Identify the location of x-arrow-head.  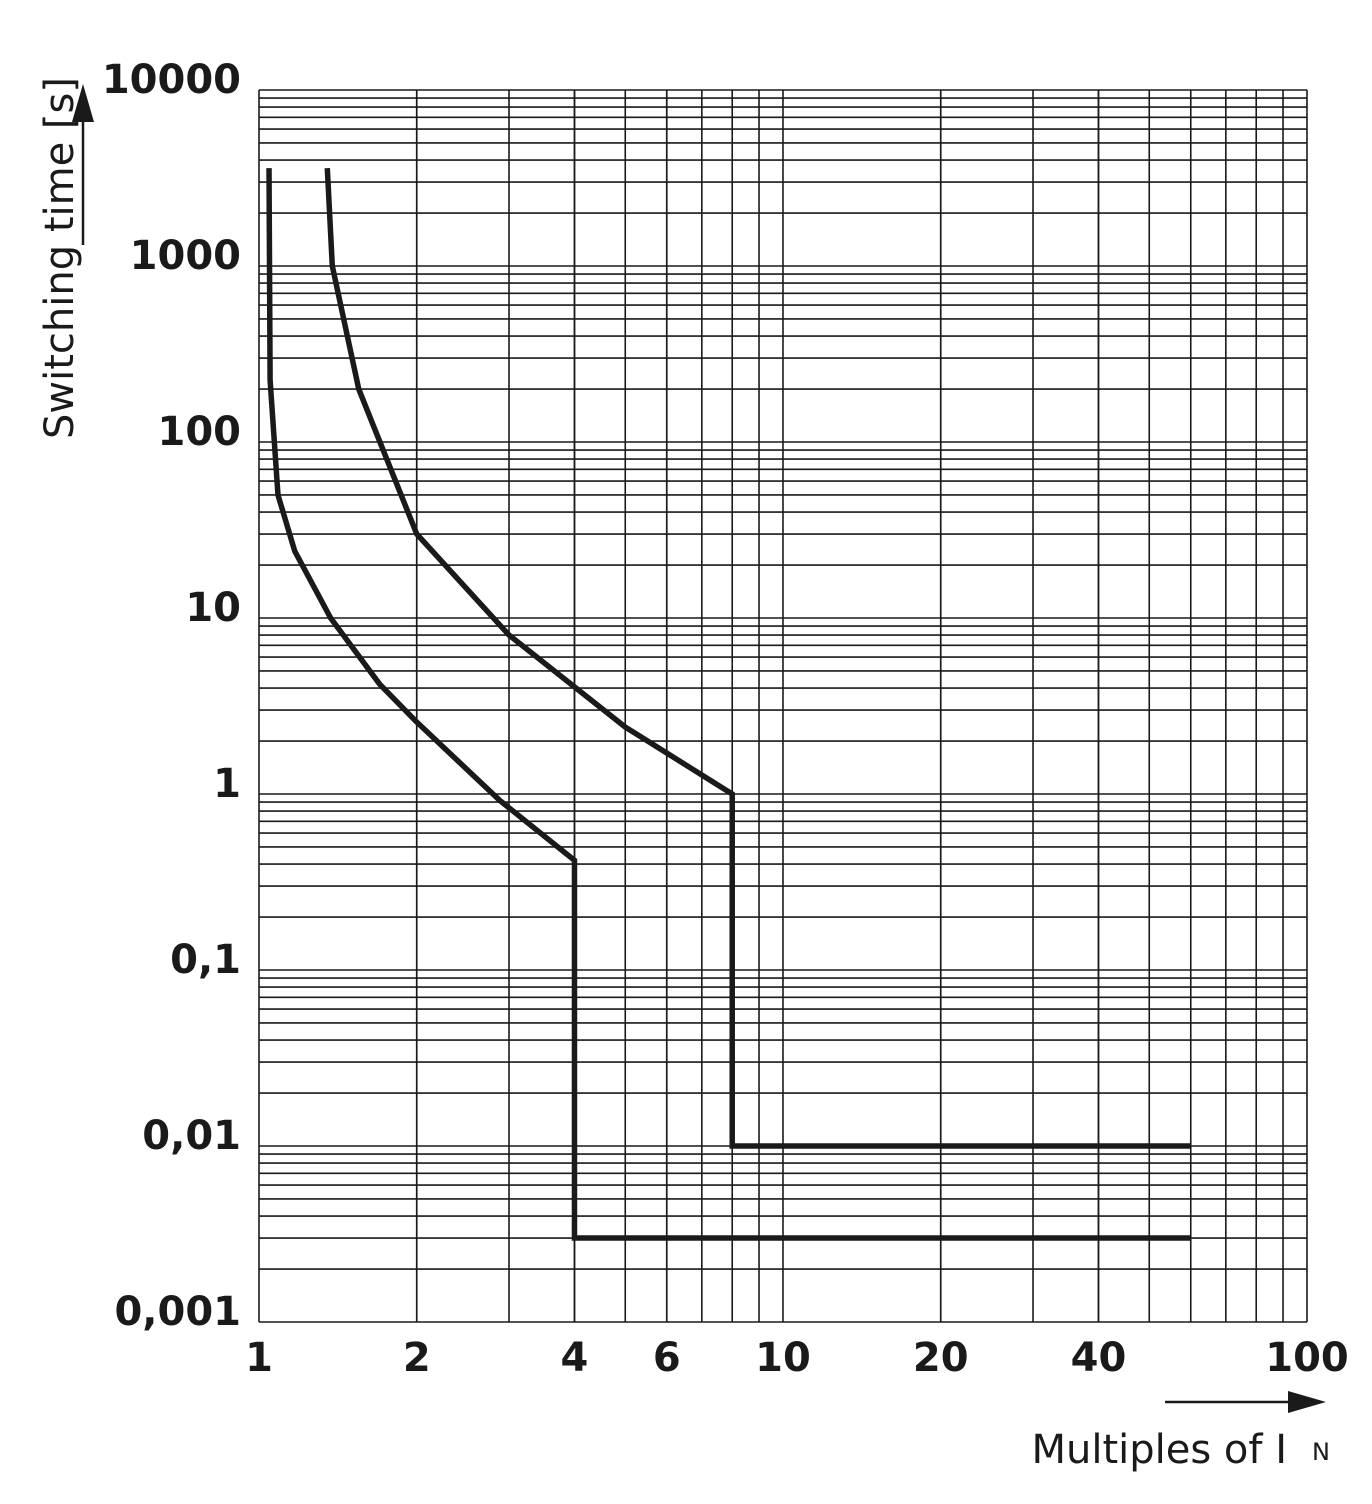
(1307, 1402).